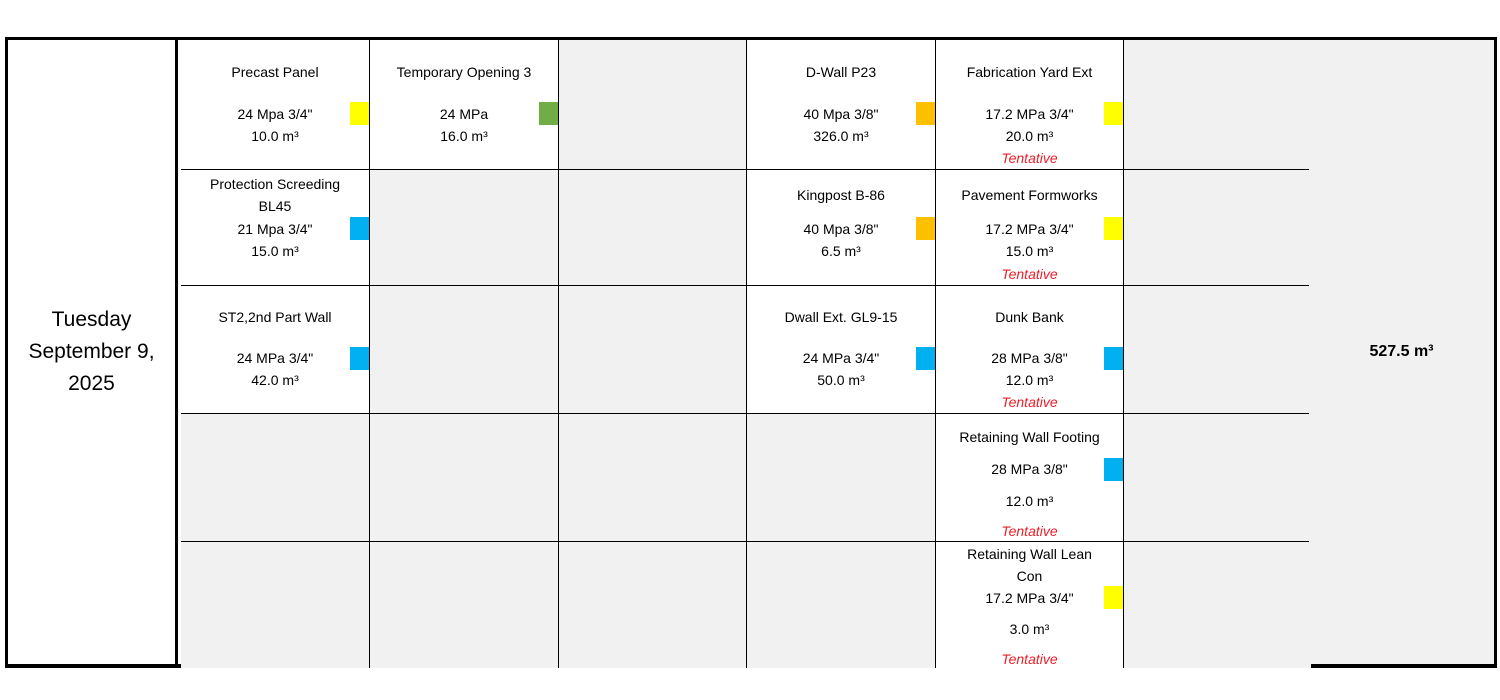 The height and width of the screenshot is (700, 1500). I want to click on pour-spec: 24 MPa, so click(464, 114).